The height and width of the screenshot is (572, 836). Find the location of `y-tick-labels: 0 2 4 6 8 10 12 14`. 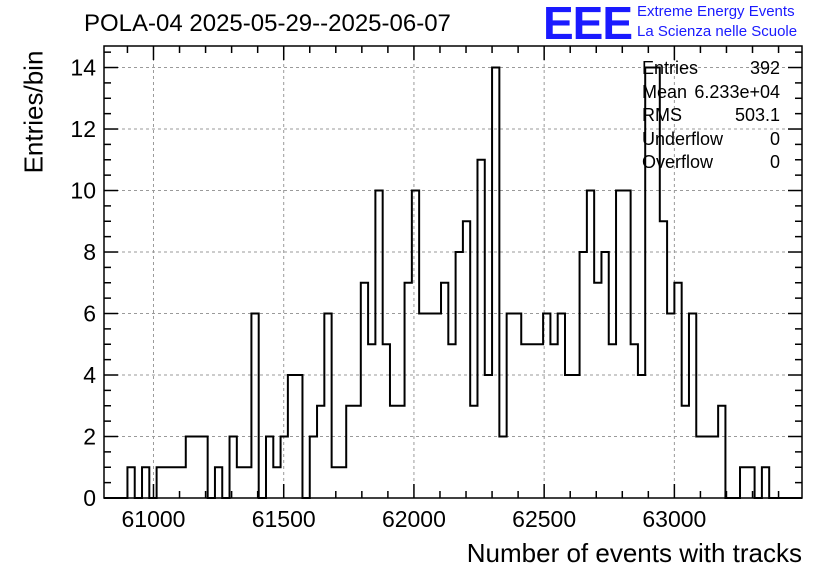

y-tick-labels: 0 2 4 6 8 10 12 14 is located at coordinates (83, 283).